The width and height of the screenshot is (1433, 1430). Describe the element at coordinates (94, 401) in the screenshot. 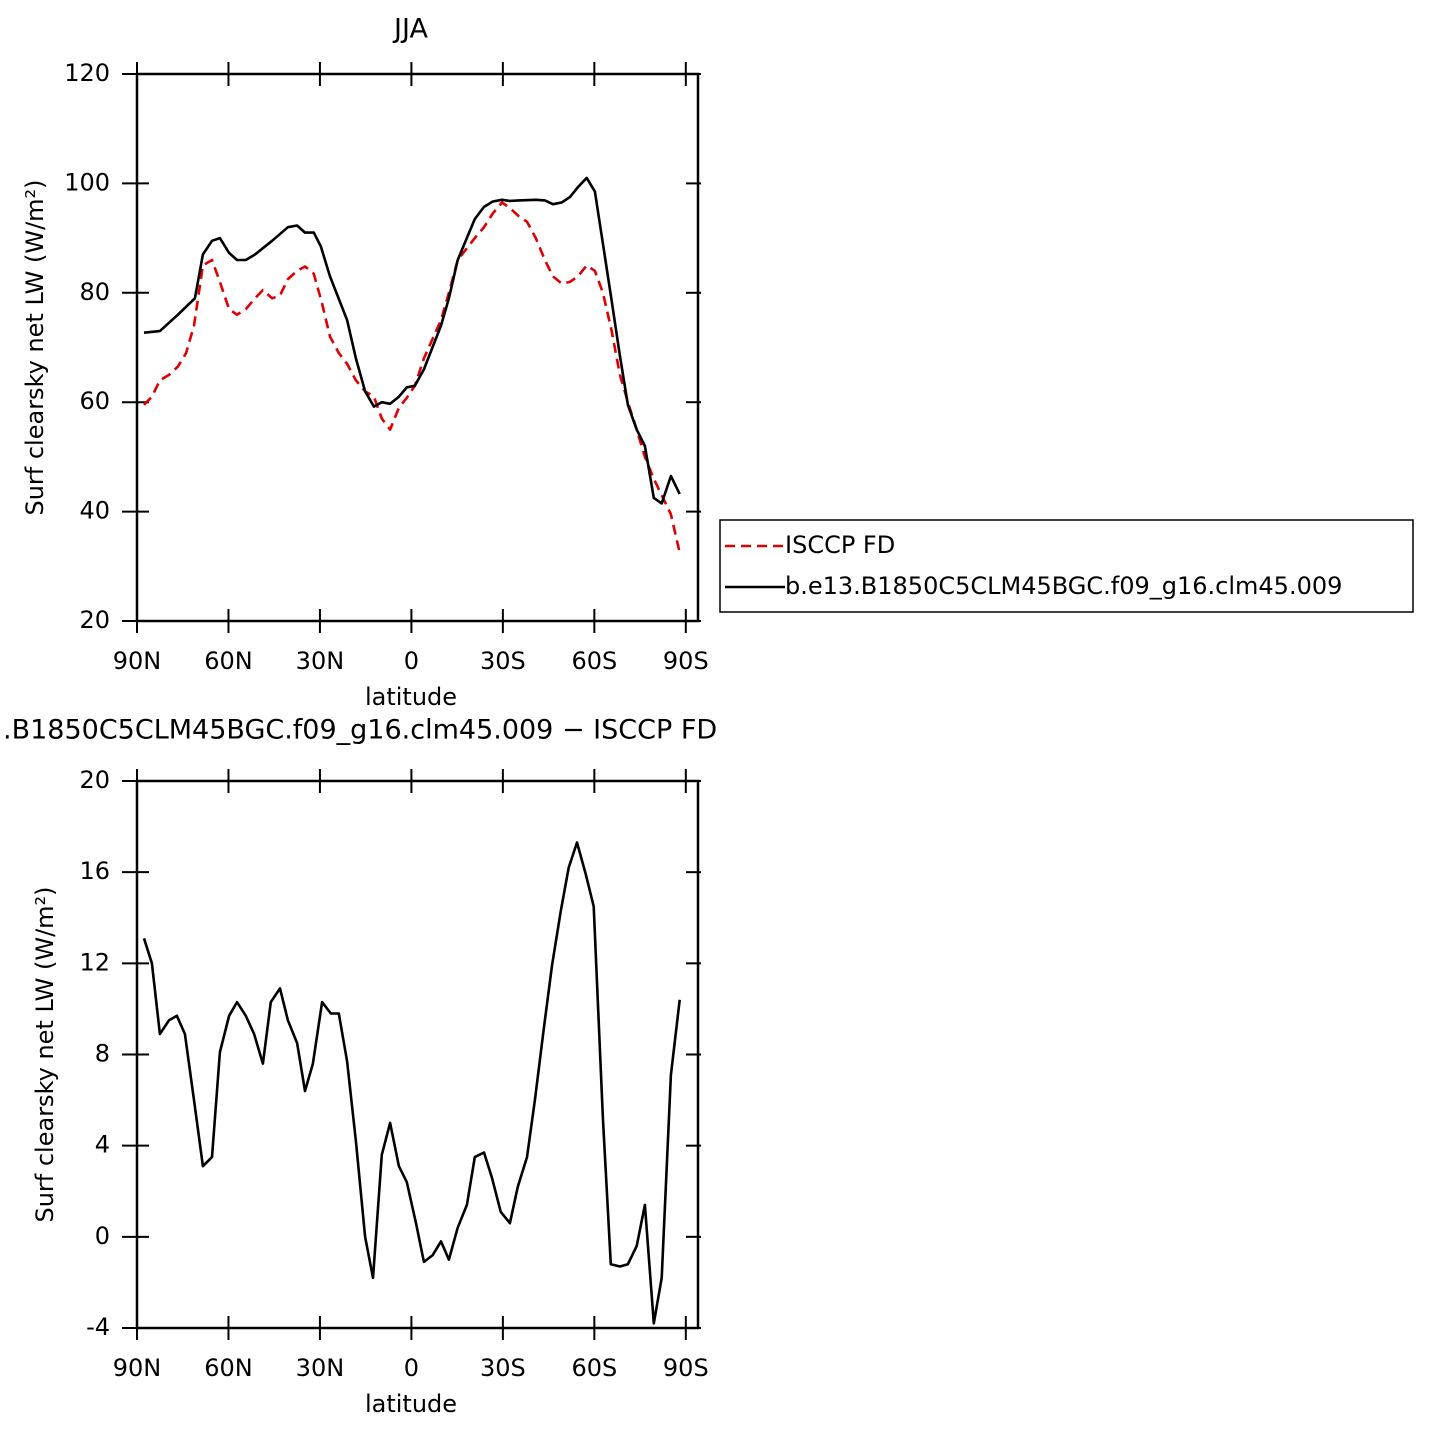

I see `y-tick-label: 60` at that location.